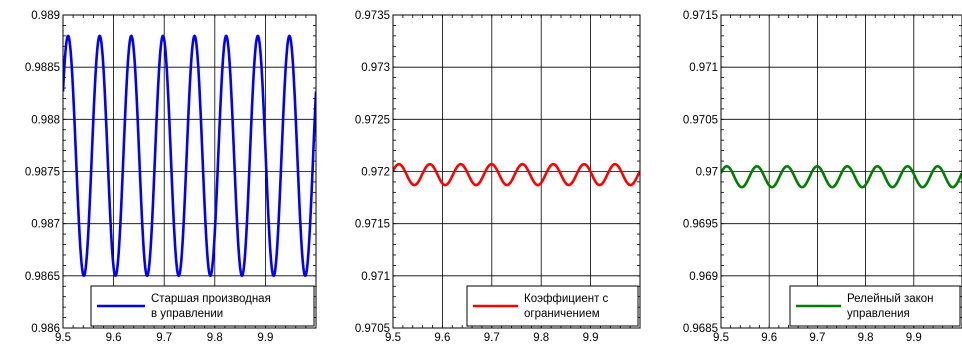  I want to click on y-tick-label: 0.9725, so click(372, 120).